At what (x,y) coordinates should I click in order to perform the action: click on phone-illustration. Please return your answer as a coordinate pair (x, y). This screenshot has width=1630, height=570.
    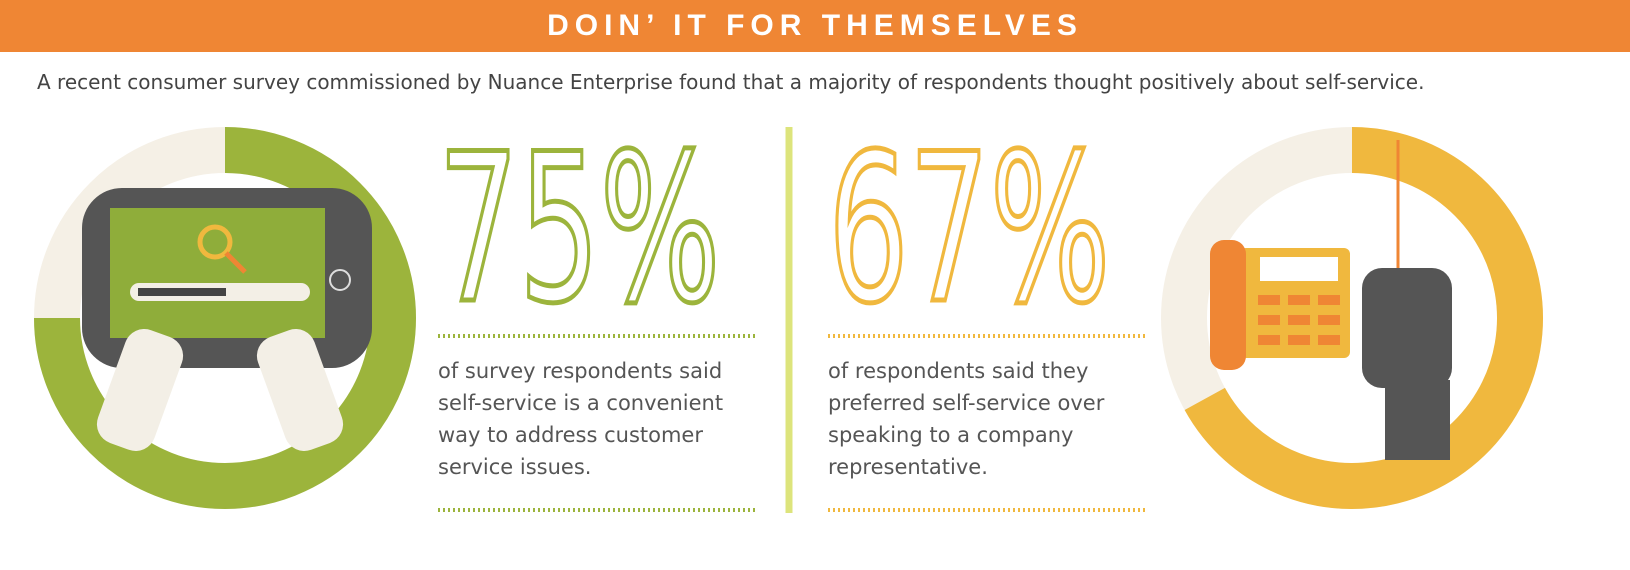
    Looking at the image, I should click on (1331, 300).